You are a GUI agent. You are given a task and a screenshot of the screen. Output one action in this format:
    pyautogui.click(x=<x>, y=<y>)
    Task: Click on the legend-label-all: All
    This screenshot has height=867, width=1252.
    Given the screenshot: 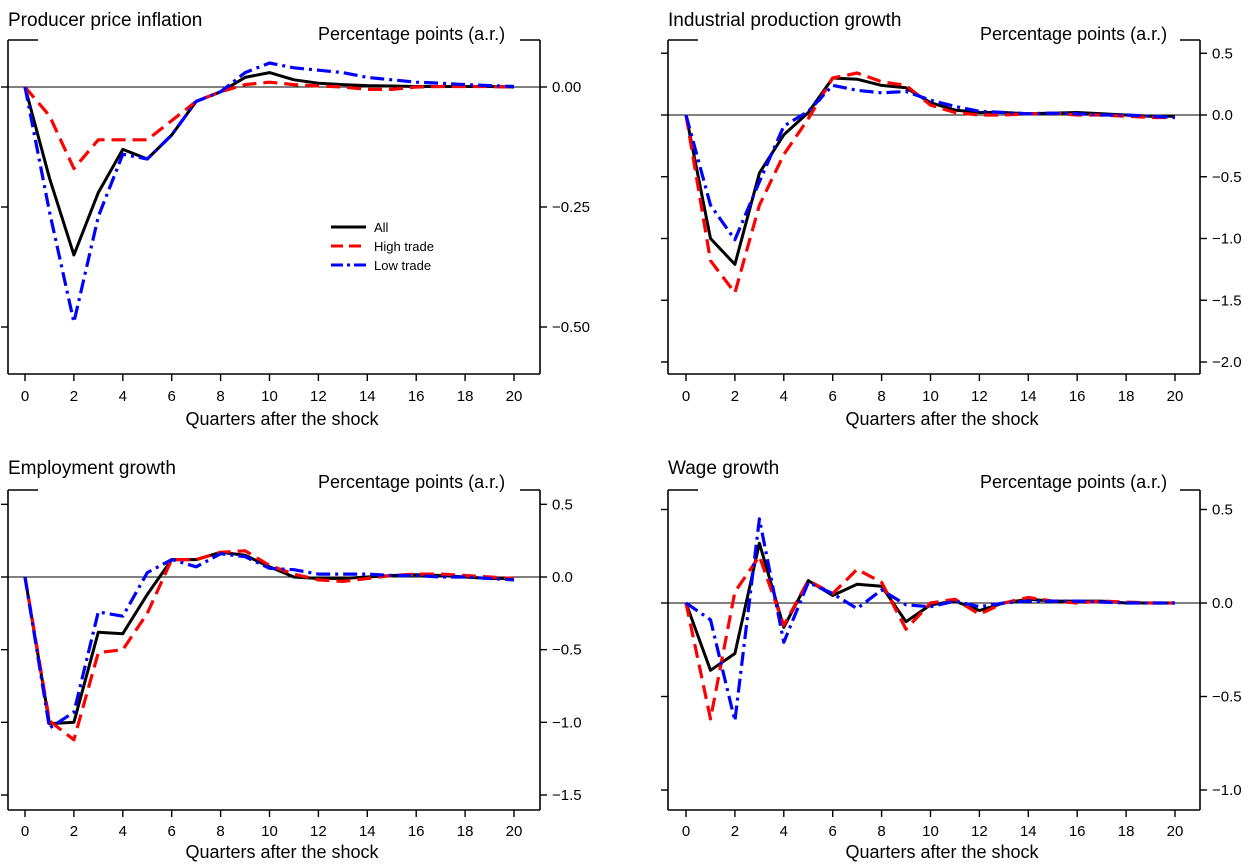 What is the action you would take?
    pyautogui.click(x=381, y=227)
    